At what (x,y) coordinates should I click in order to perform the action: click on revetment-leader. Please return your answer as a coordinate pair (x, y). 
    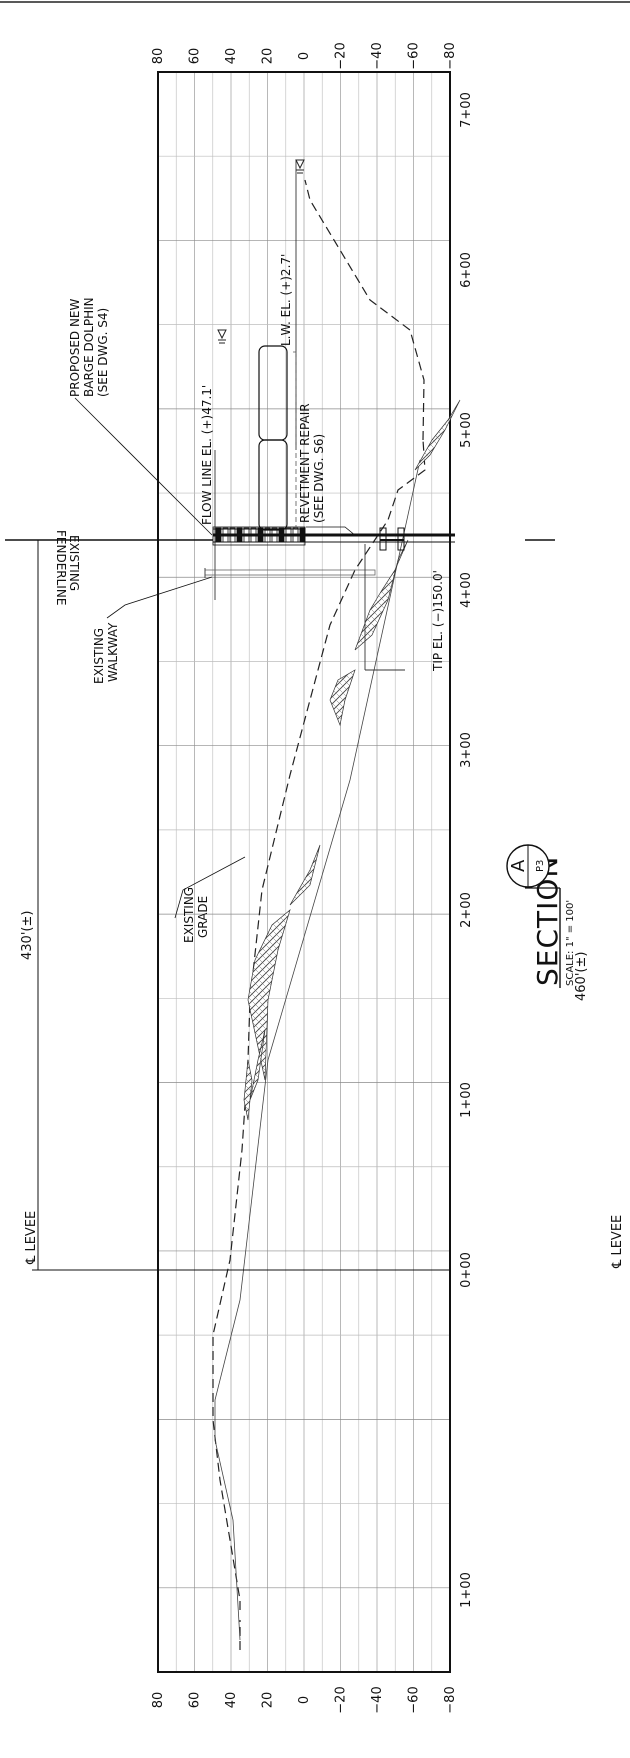
    Looking at the image, I should click on (331, 531).